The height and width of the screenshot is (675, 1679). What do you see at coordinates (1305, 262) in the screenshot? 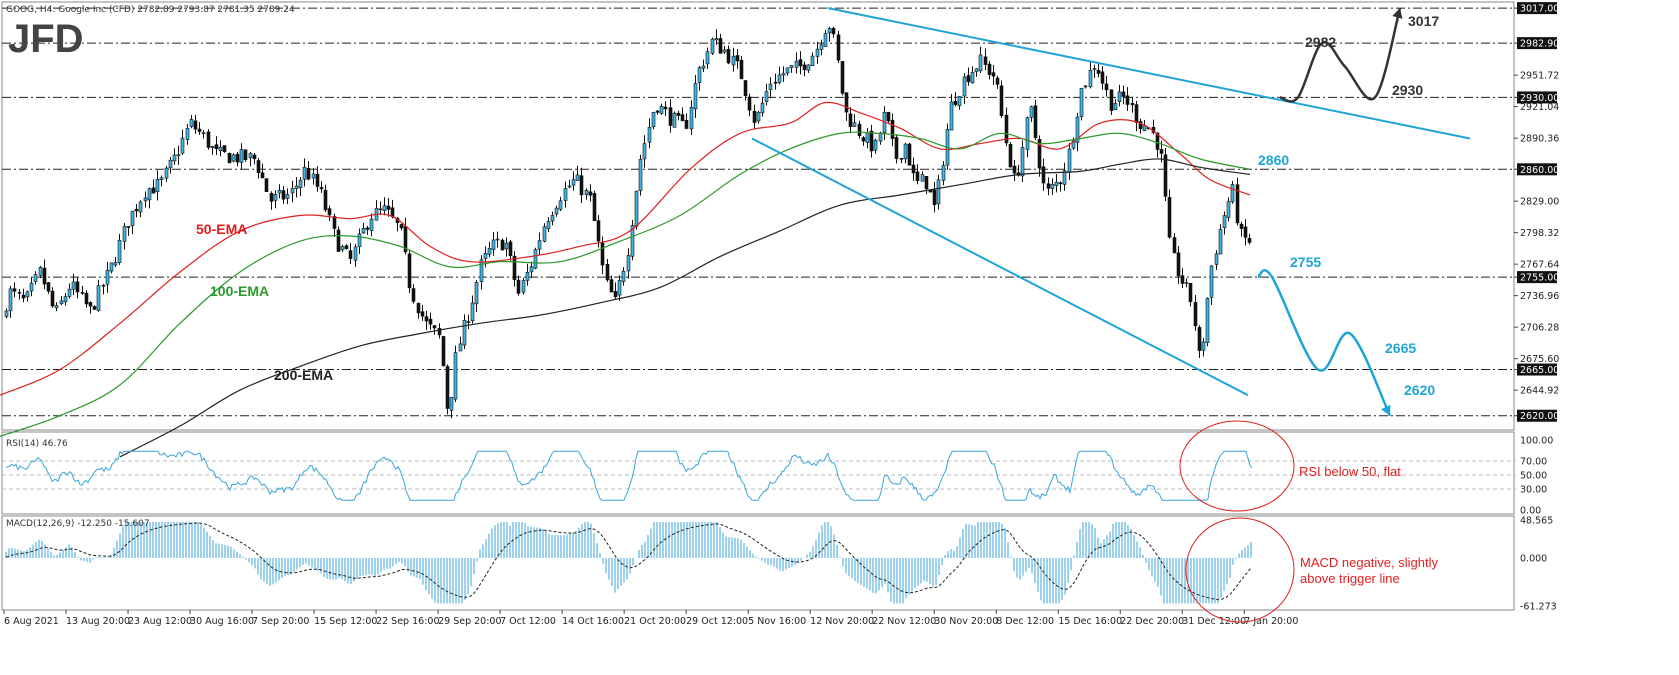
I see `level-2755-label: 2755` at bounding box center [1305, 262].